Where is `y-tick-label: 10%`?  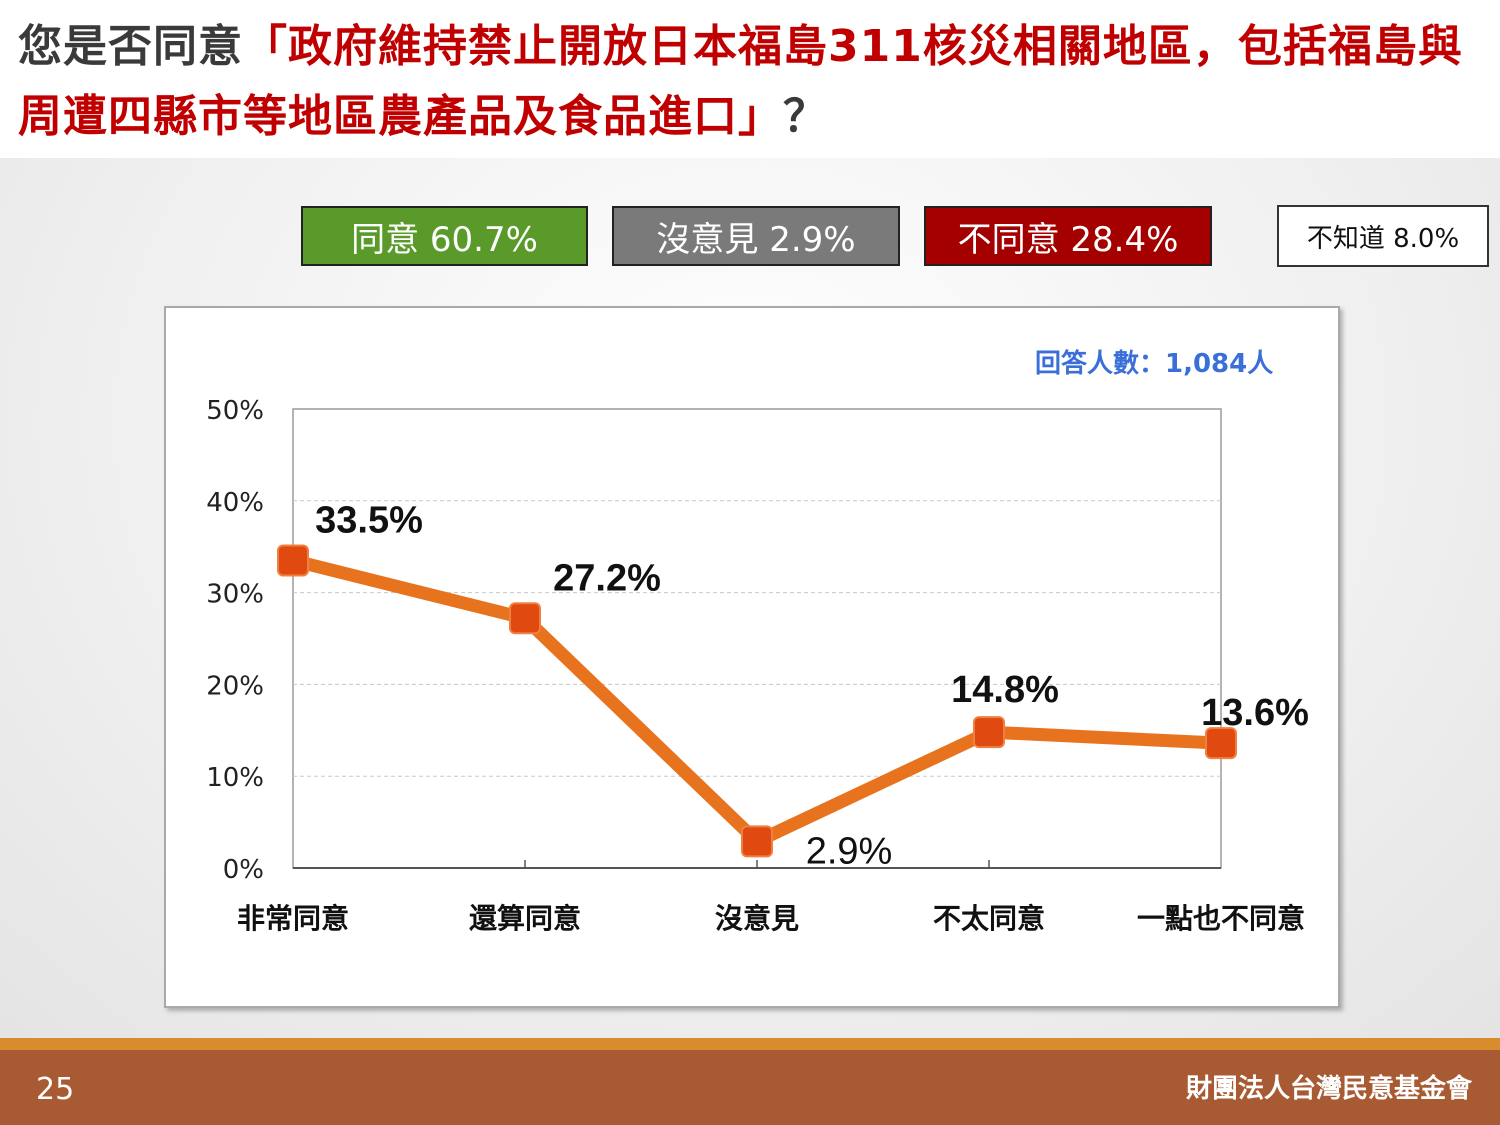 y-tick-label: 10% is located at coordinates (235, 778).